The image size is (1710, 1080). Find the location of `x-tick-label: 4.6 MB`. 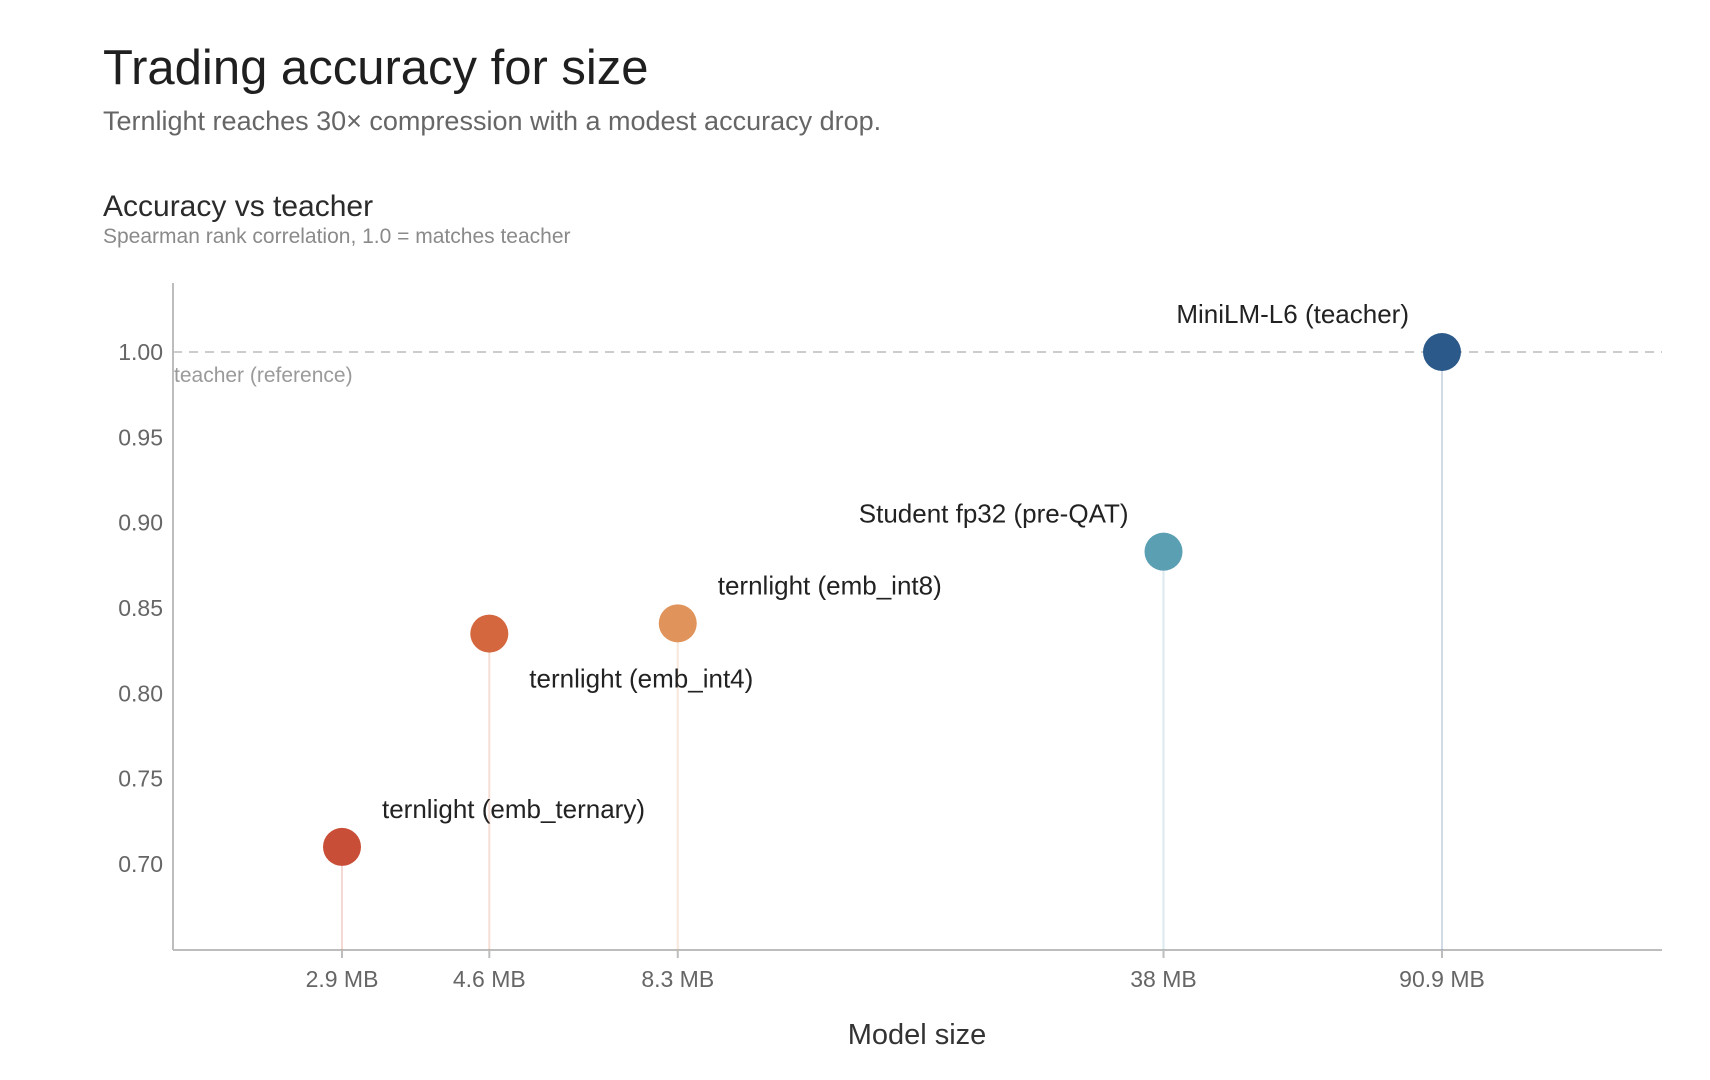

x-tick-label: 4.6 MB is located at coordinates (489, 979).